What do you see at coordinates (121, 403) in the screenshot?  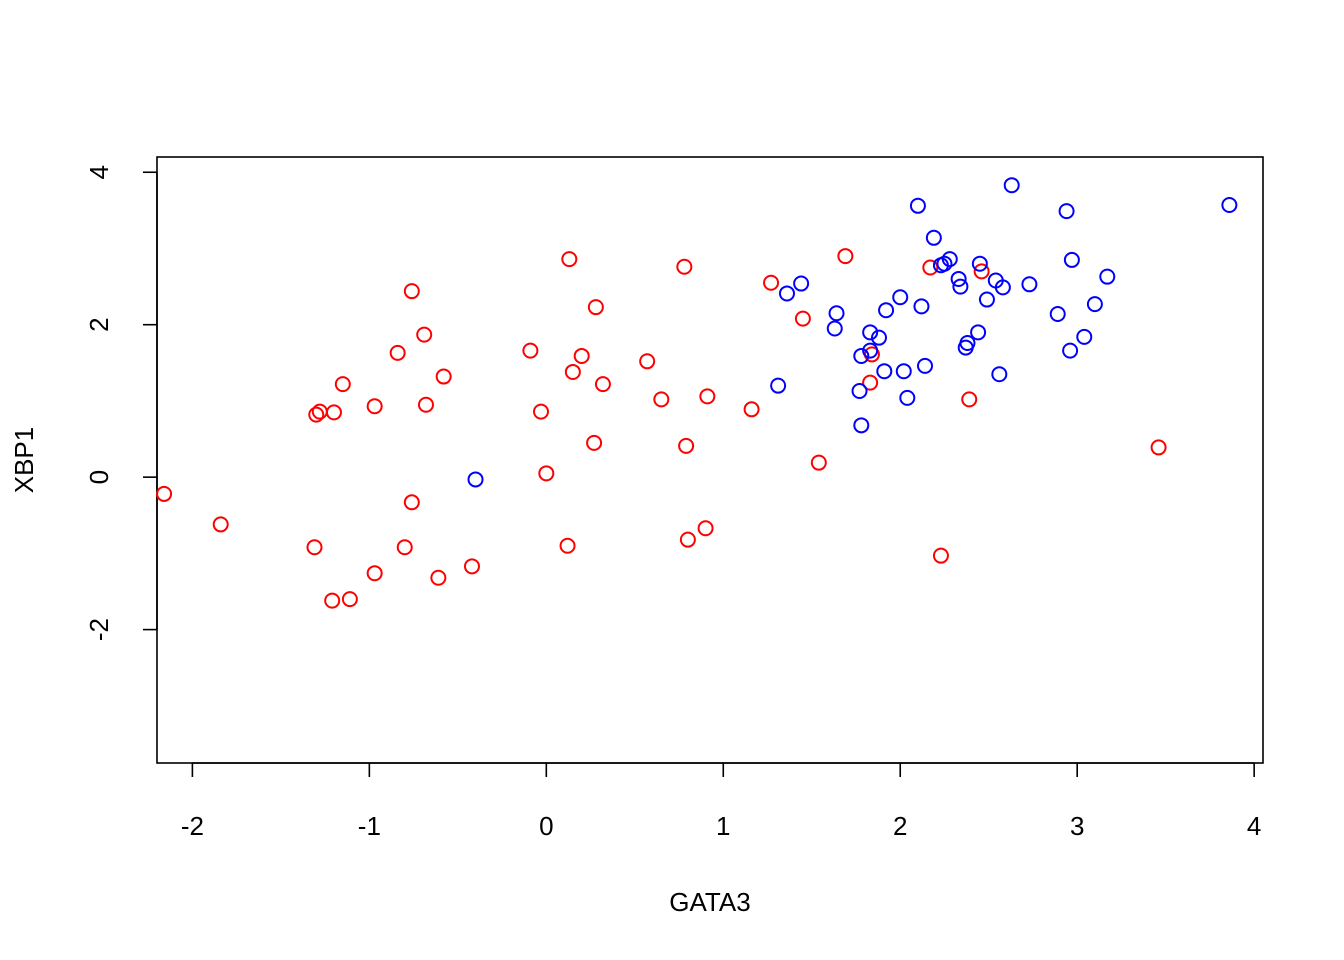 I see `y-axis: -2 0 2 4` at bounding box center [121, 403].